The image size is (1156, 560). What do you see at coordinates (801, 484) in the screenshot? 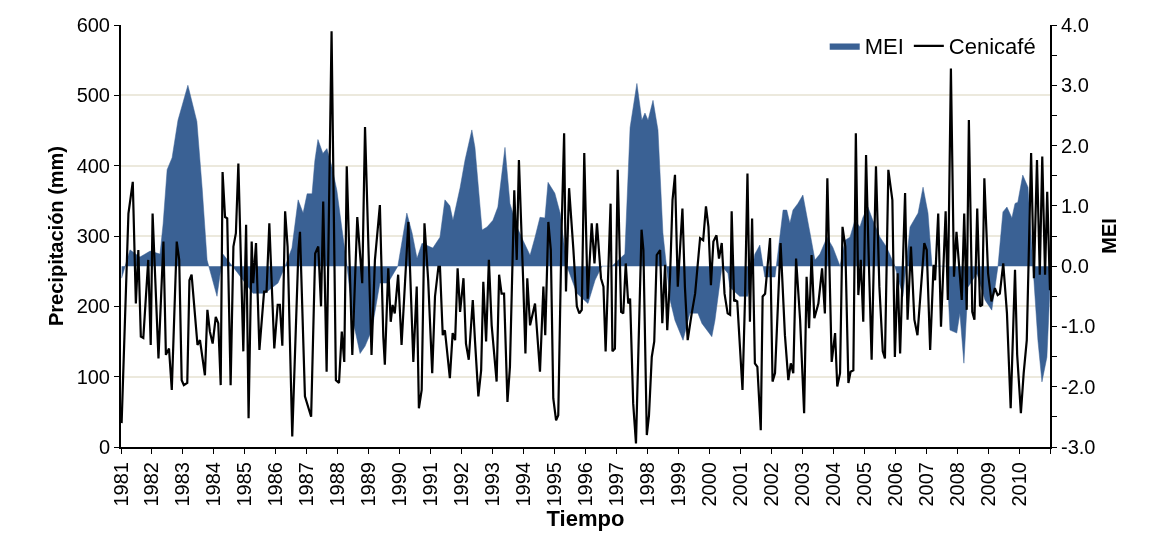
I see `x-tick-label: 2003` at bounding box center [801, 484].